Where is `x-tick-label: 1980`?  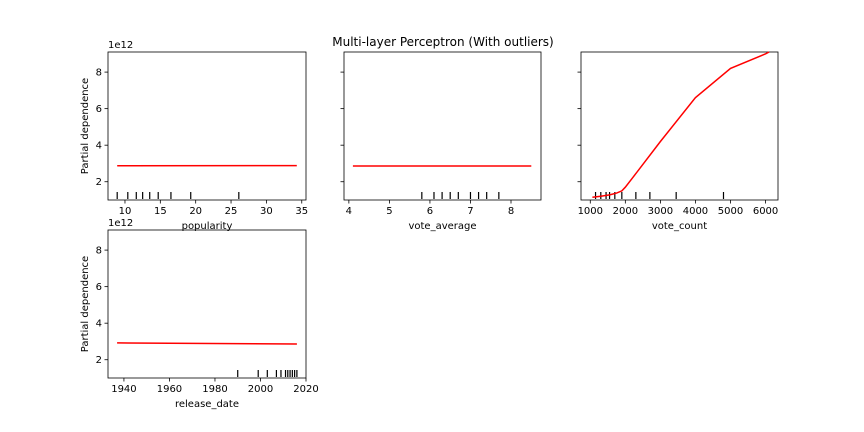 x-tick-label: 1980 is located at coordinates (214, 389).